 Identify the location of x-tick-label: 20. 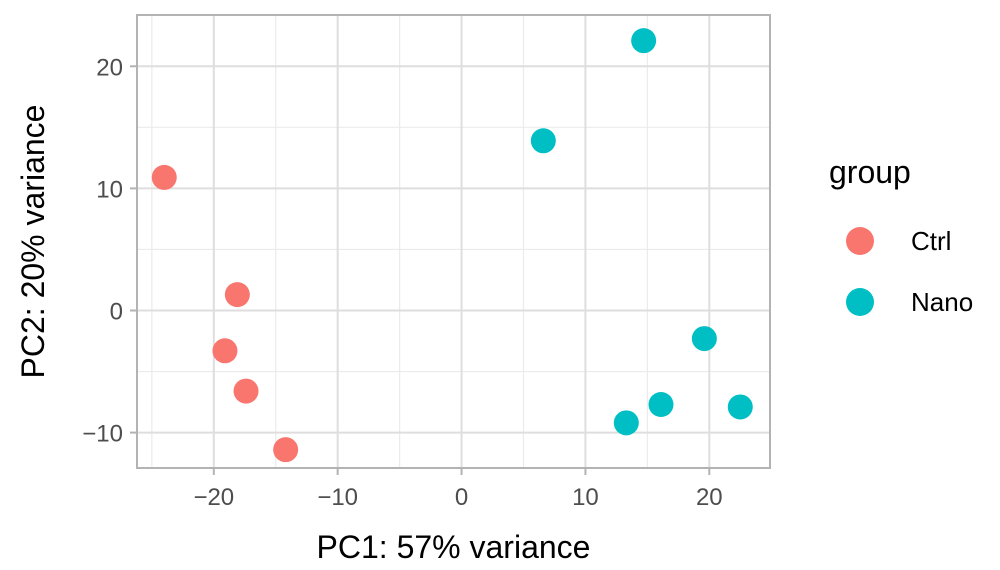
(709, 497).